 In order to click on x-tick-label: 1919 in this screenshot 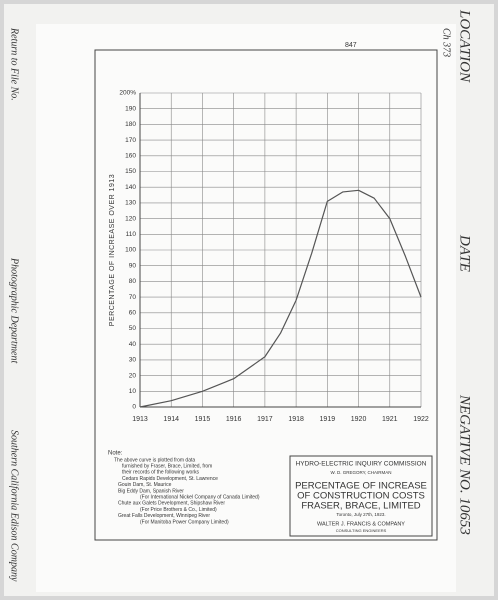, I will do `click(328, 419)`.